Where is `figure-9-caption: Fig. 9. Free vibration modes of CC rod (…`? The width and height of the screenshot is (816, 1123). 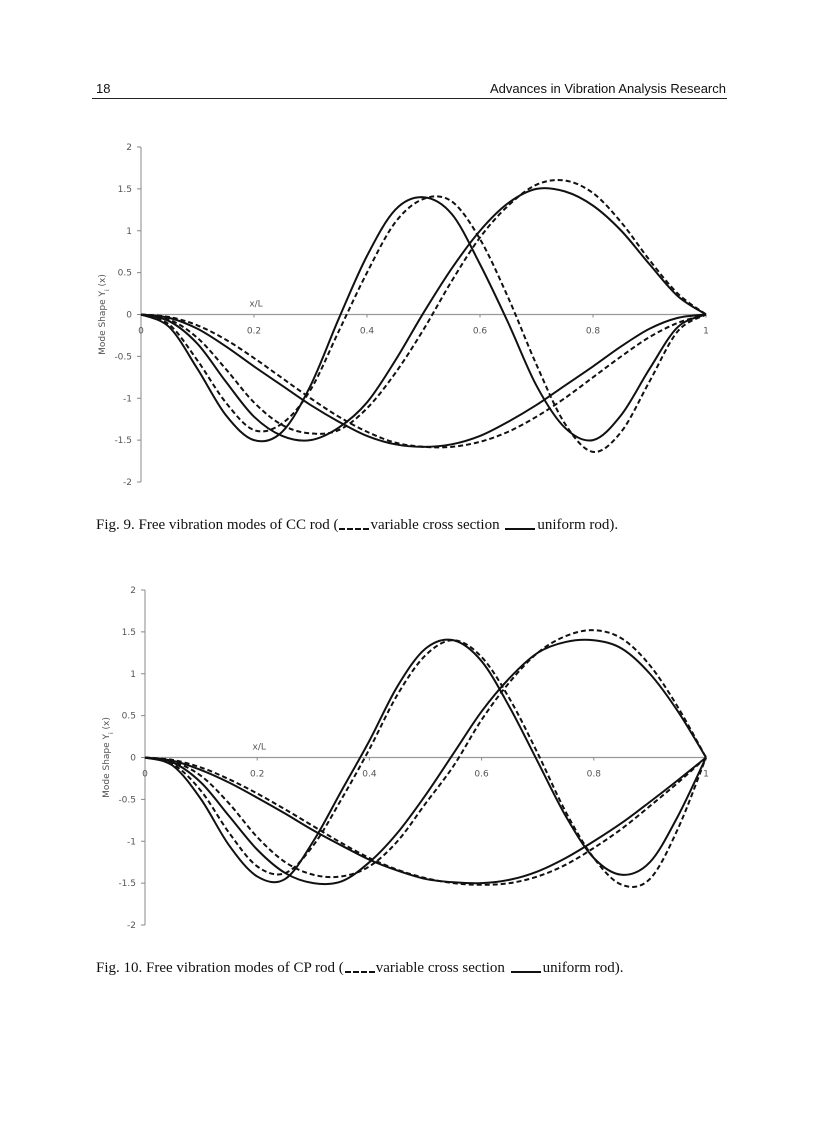 figure-9-caption: Fig. 9. Free vibration modes of CC rod (… is located at coordinates (357, 525).